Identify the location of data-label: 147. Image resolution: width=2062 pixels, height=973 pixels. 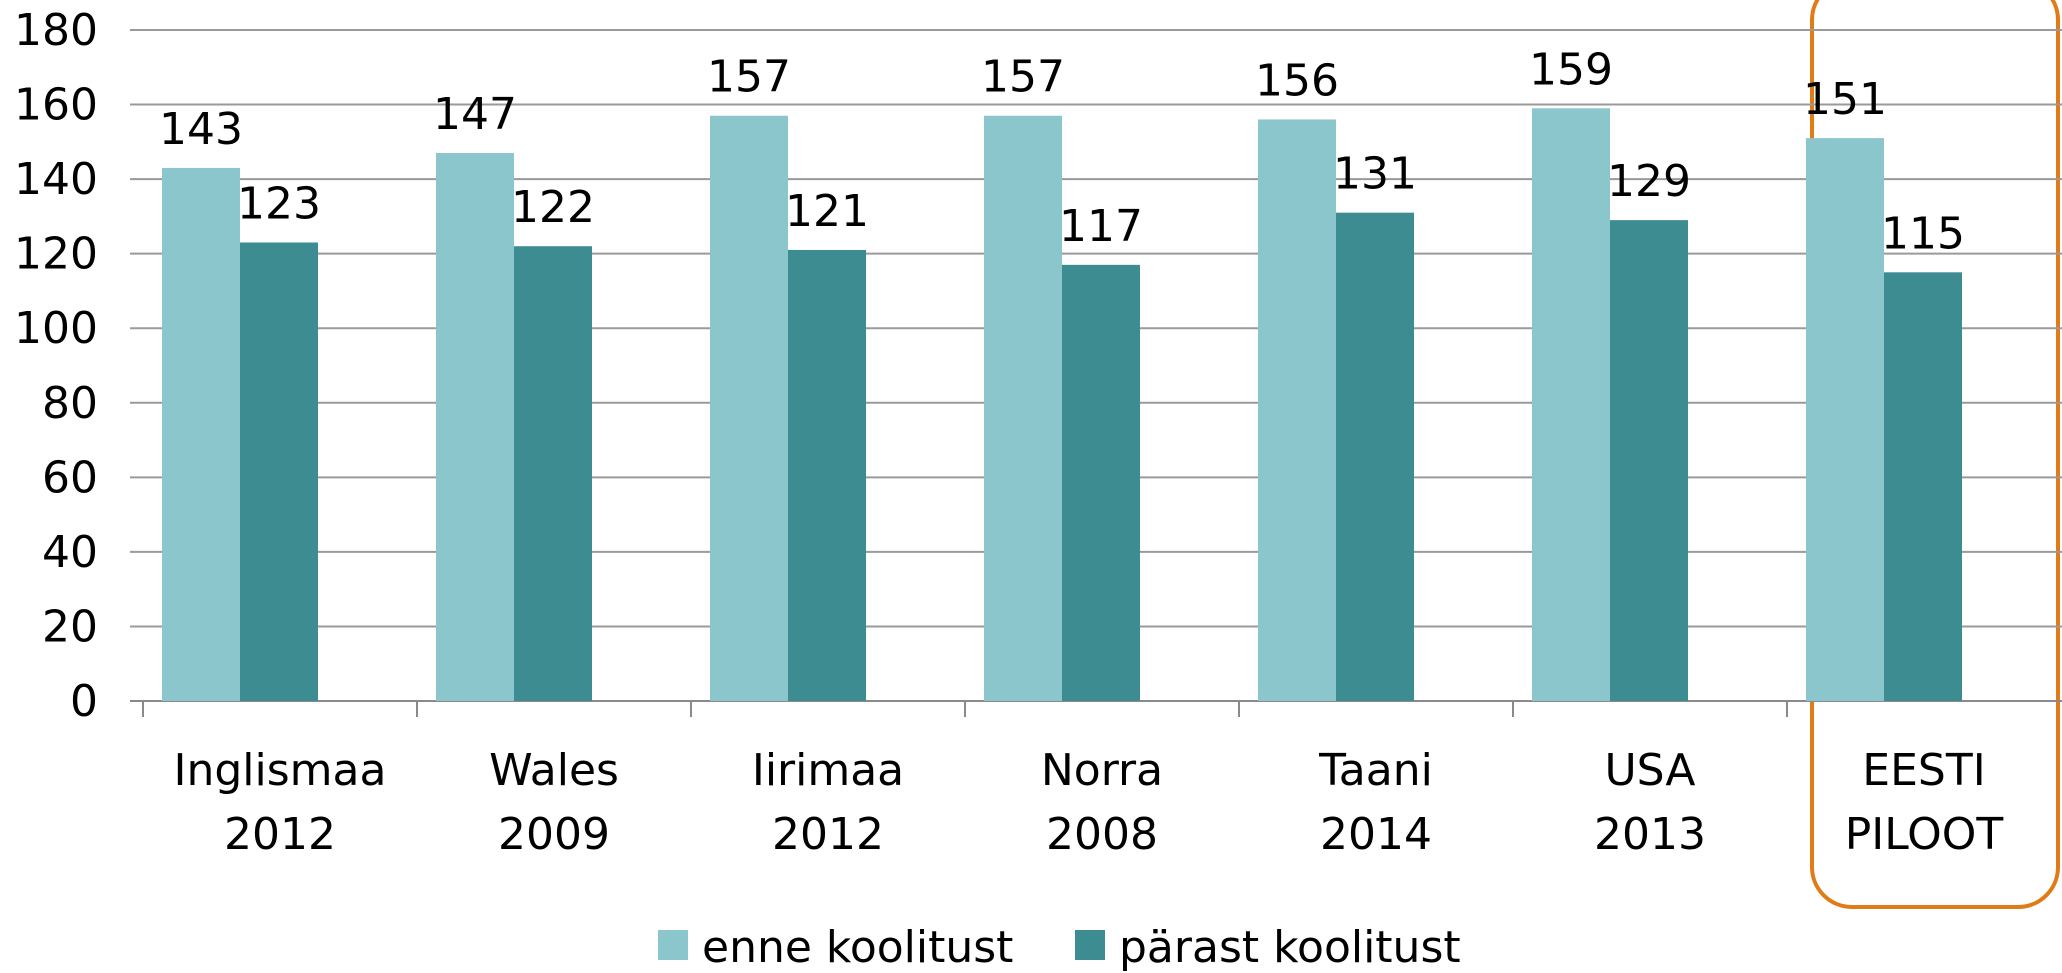
(475, 114).